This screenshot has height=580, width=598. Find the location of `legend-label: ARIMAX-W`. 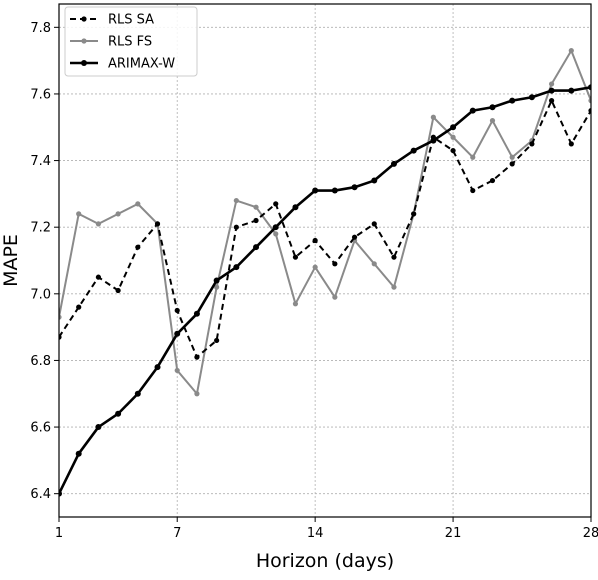

legend-label: ARIMAX-W is located at coordinates (141, 64).